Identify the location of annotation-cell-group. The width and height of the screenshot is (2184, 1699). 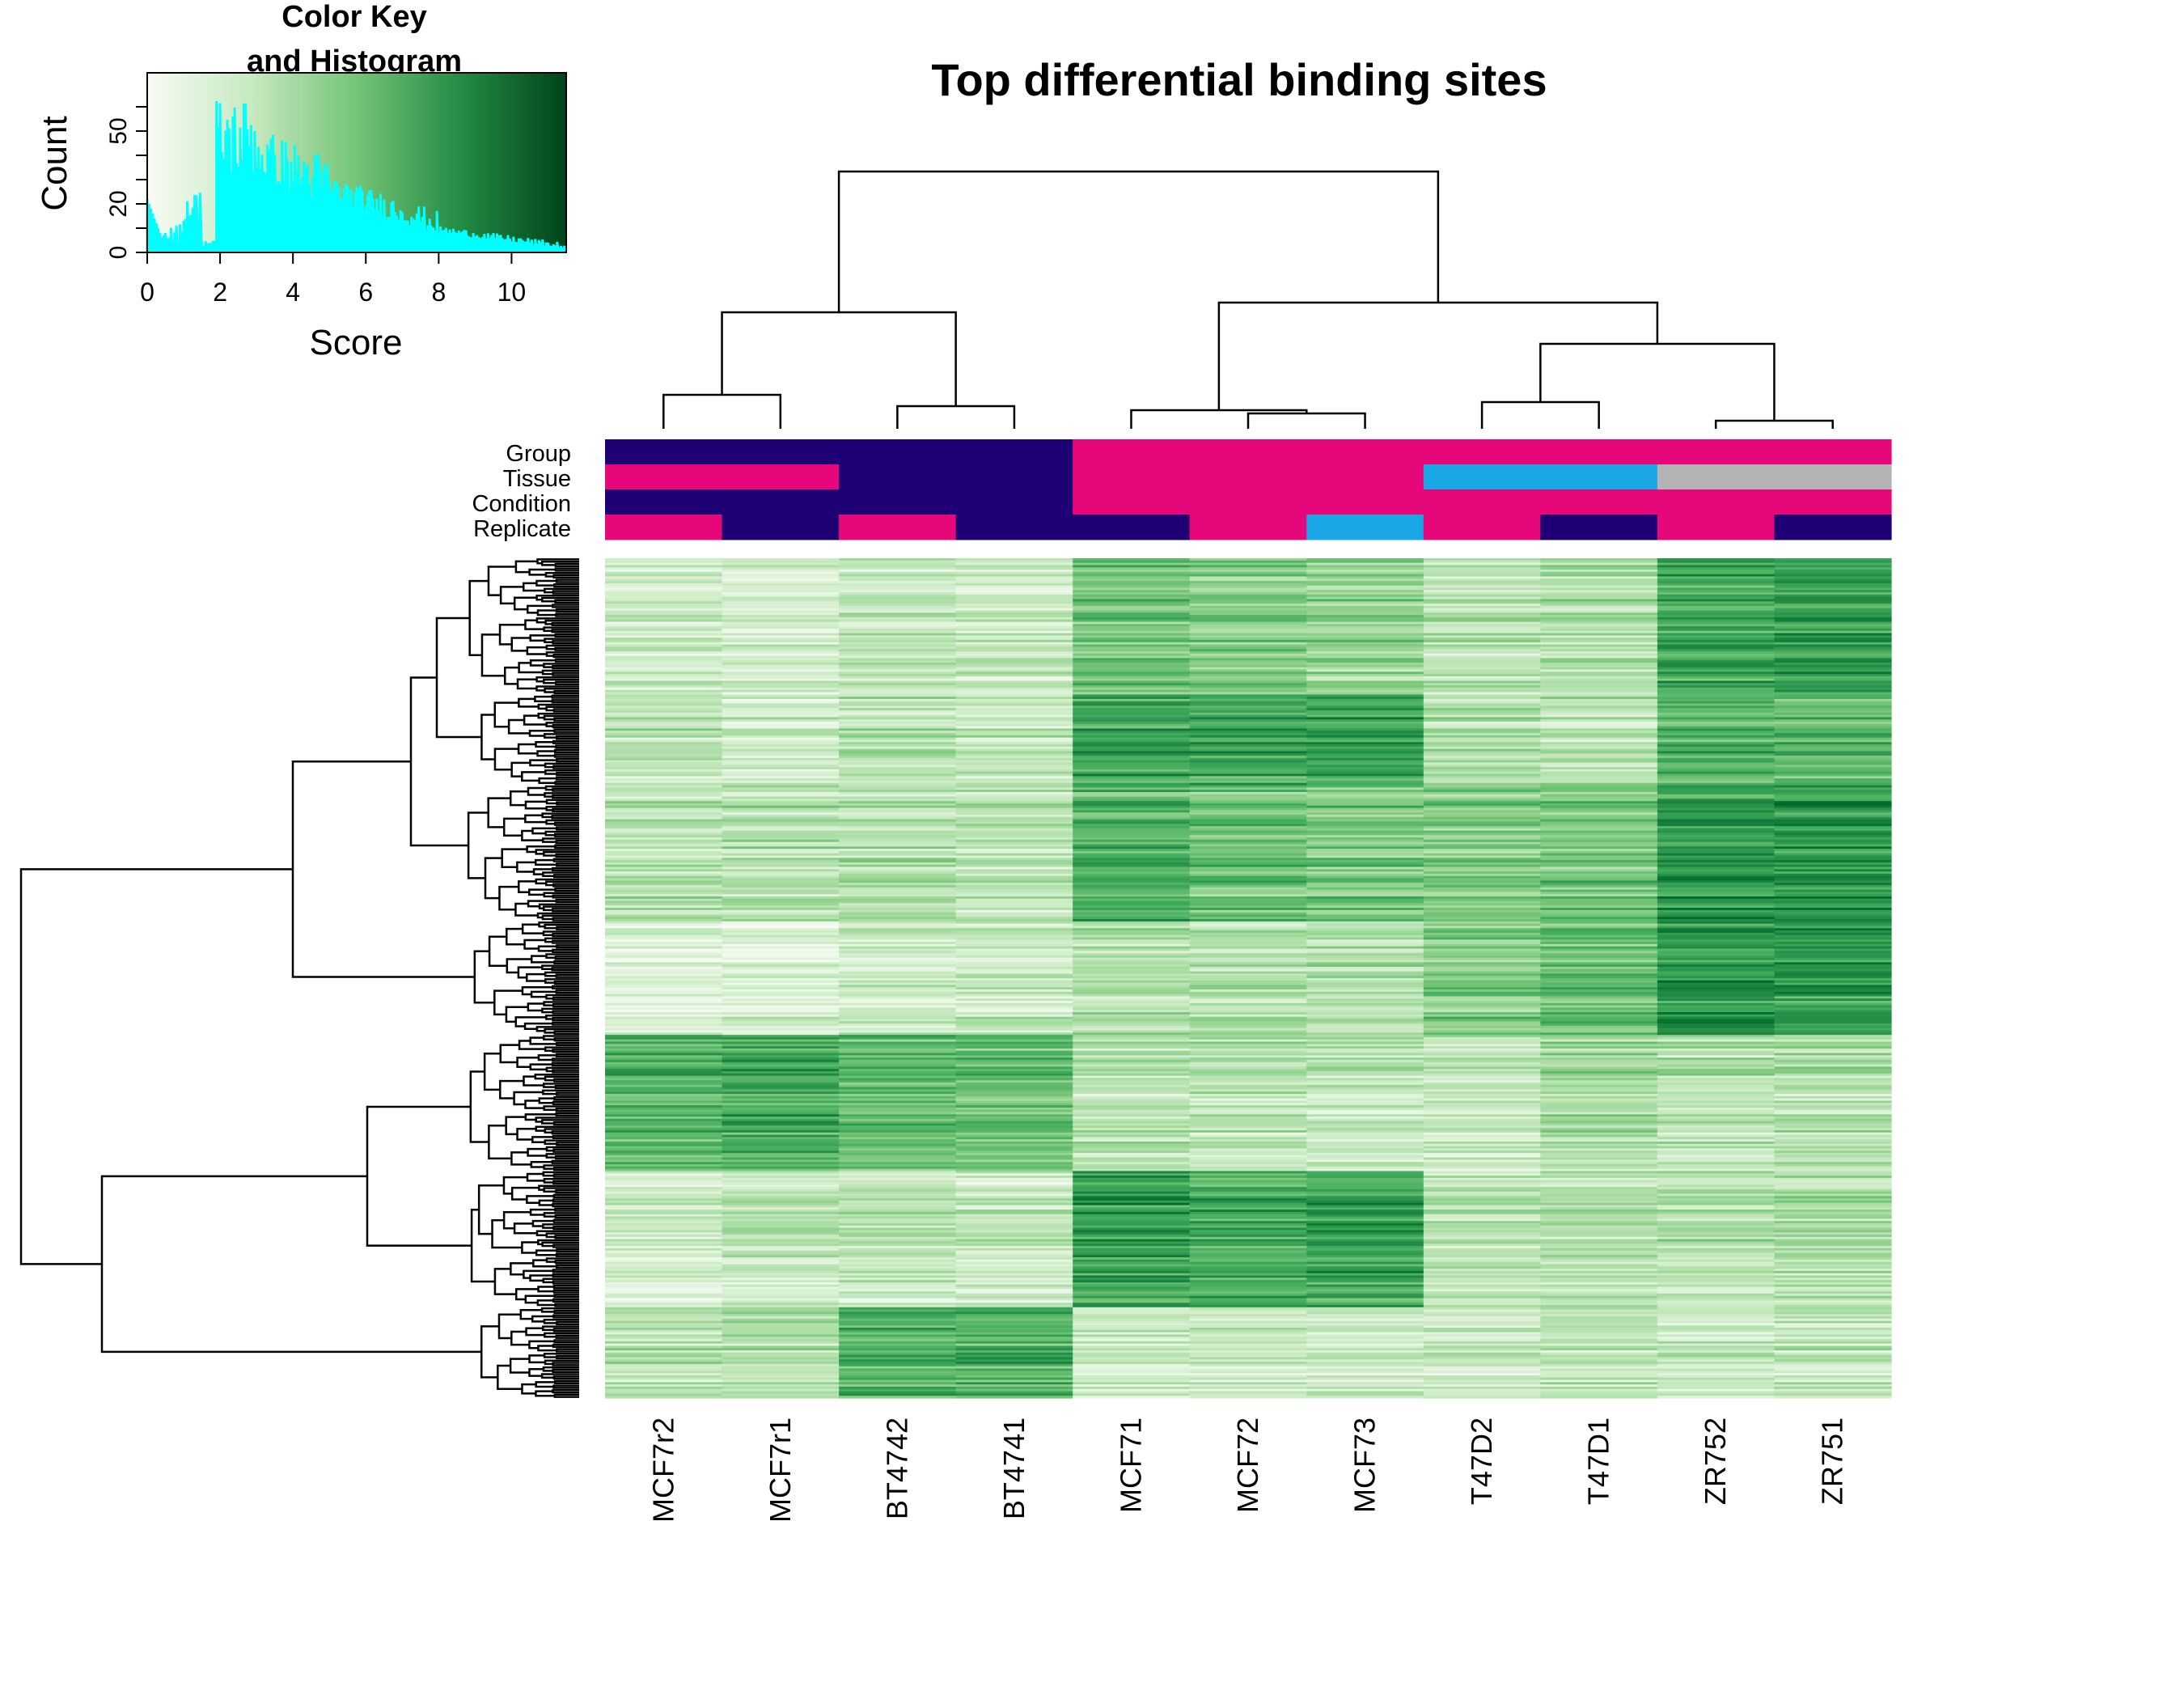
(1014, 452).